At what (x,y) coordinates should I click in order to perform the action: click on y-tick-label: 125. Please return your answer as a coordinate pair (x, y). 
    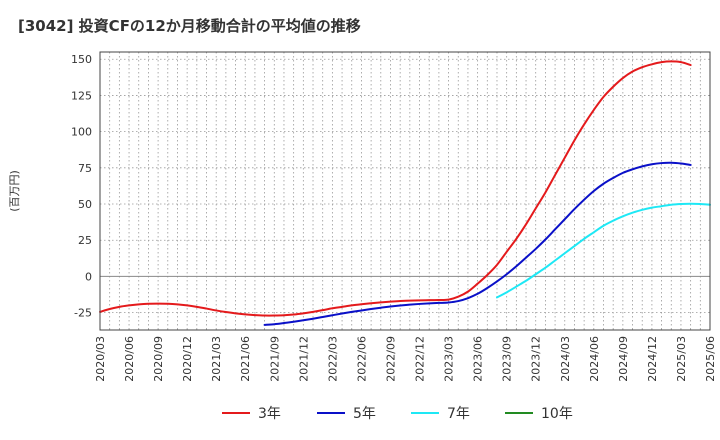
    Looking at the image, I should click on (81, 95).